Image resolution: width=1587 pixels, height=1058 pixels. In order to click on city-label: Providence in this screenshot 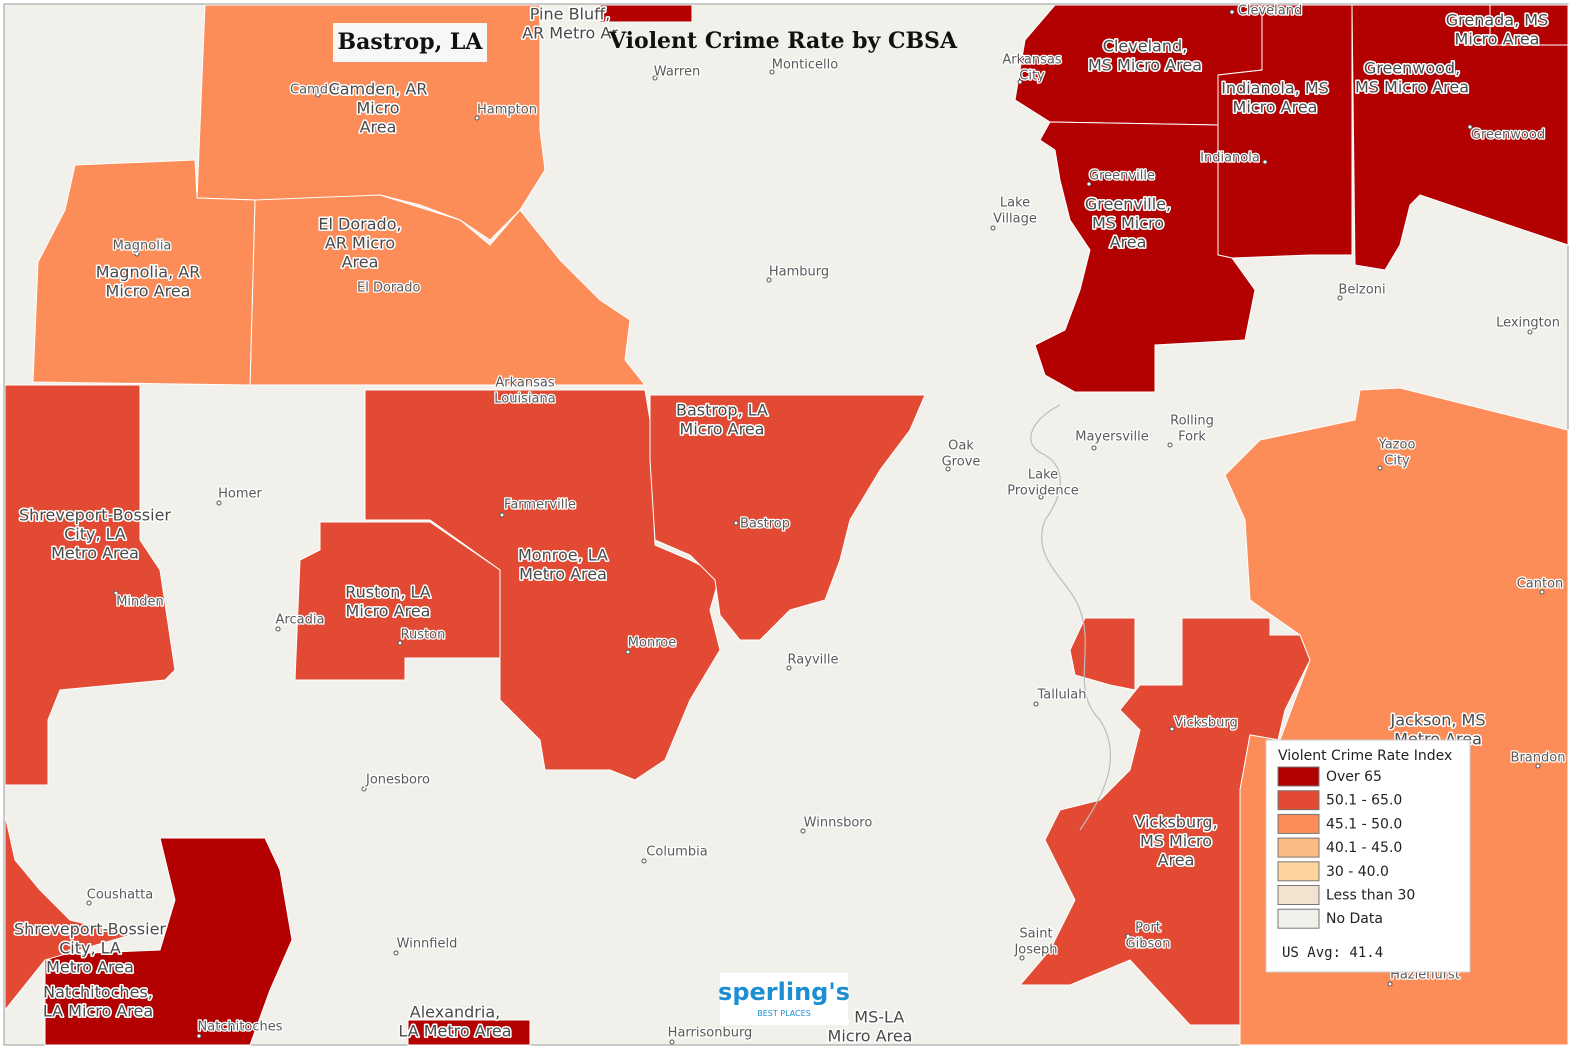, I will do `click(1043, 491)`.